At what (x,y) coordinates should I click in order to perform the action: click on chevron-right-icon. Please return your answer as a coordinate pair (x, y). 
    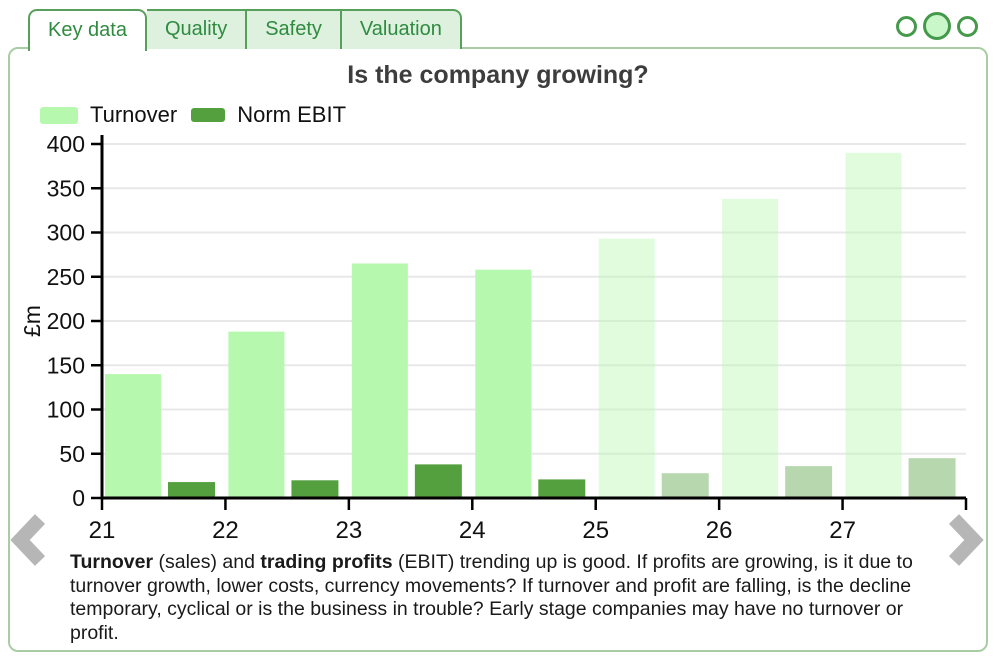
    Looking at the image, I should click on (966, 540).